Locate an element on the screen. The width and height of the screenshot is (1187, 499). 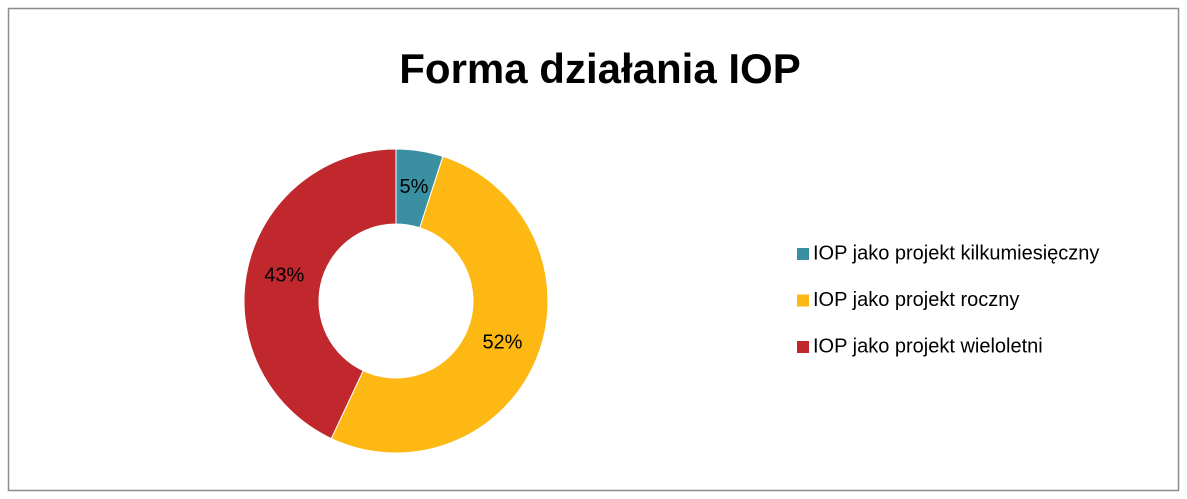
data-label: 52% is located at coordinates (502, 342).